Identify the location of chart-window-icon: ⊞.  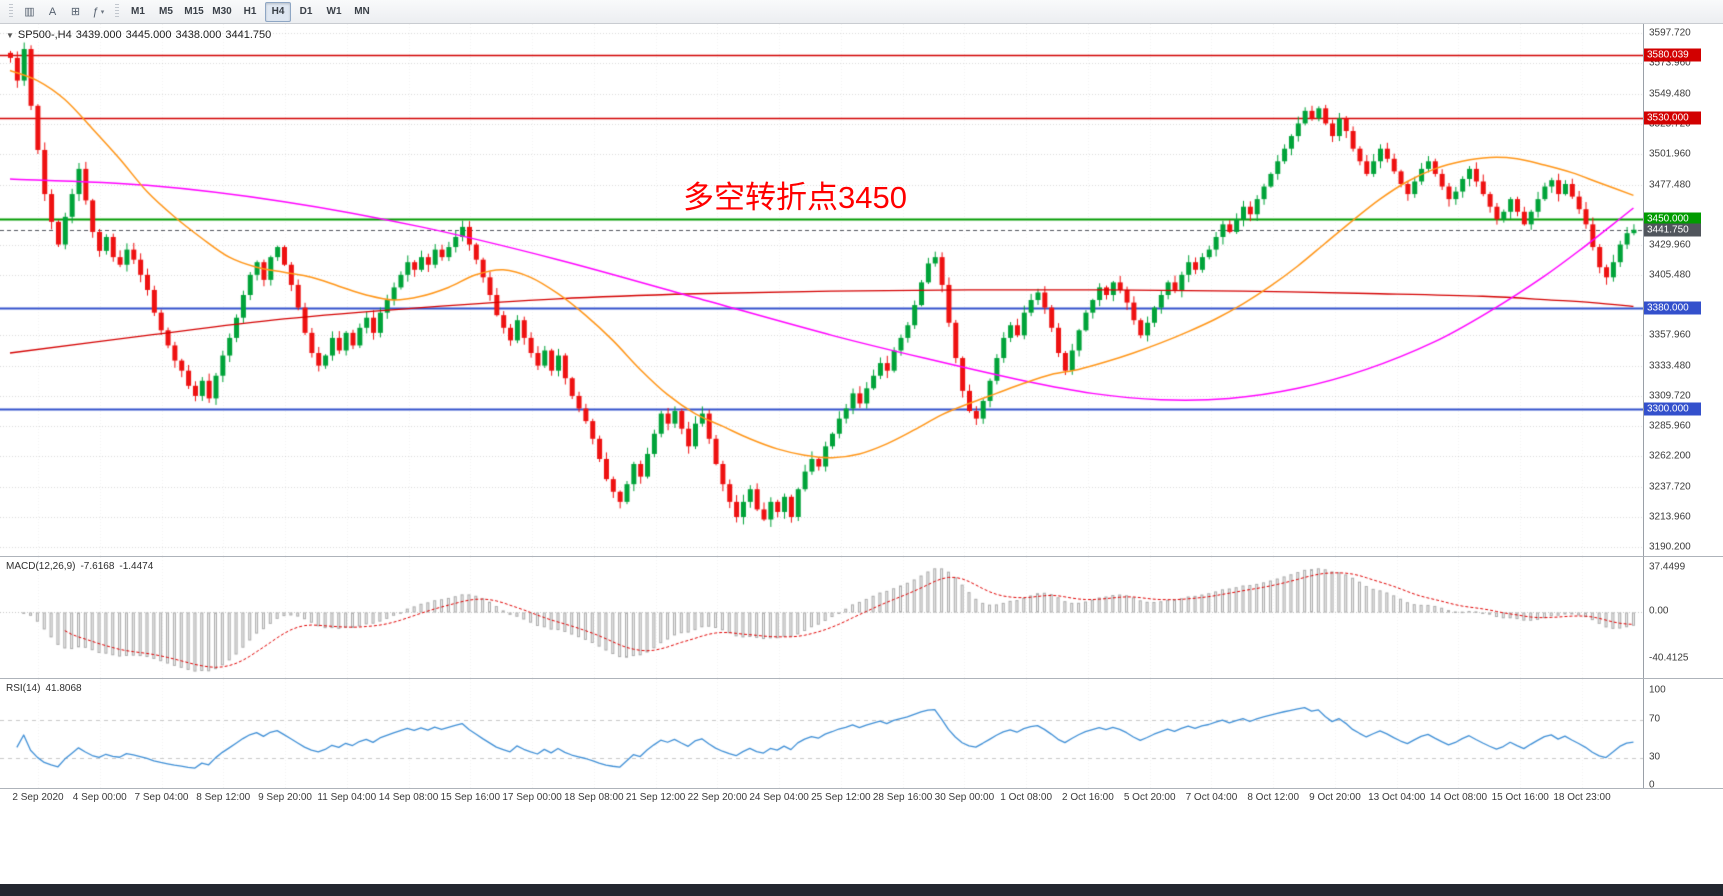
(75, 12).